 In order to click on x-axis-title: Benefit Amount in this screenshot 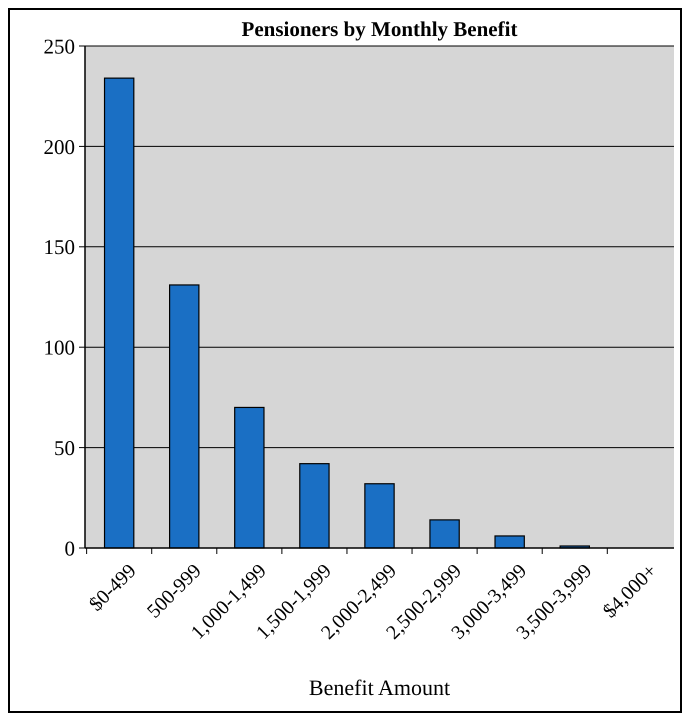, I will do `click(379, 687)`.